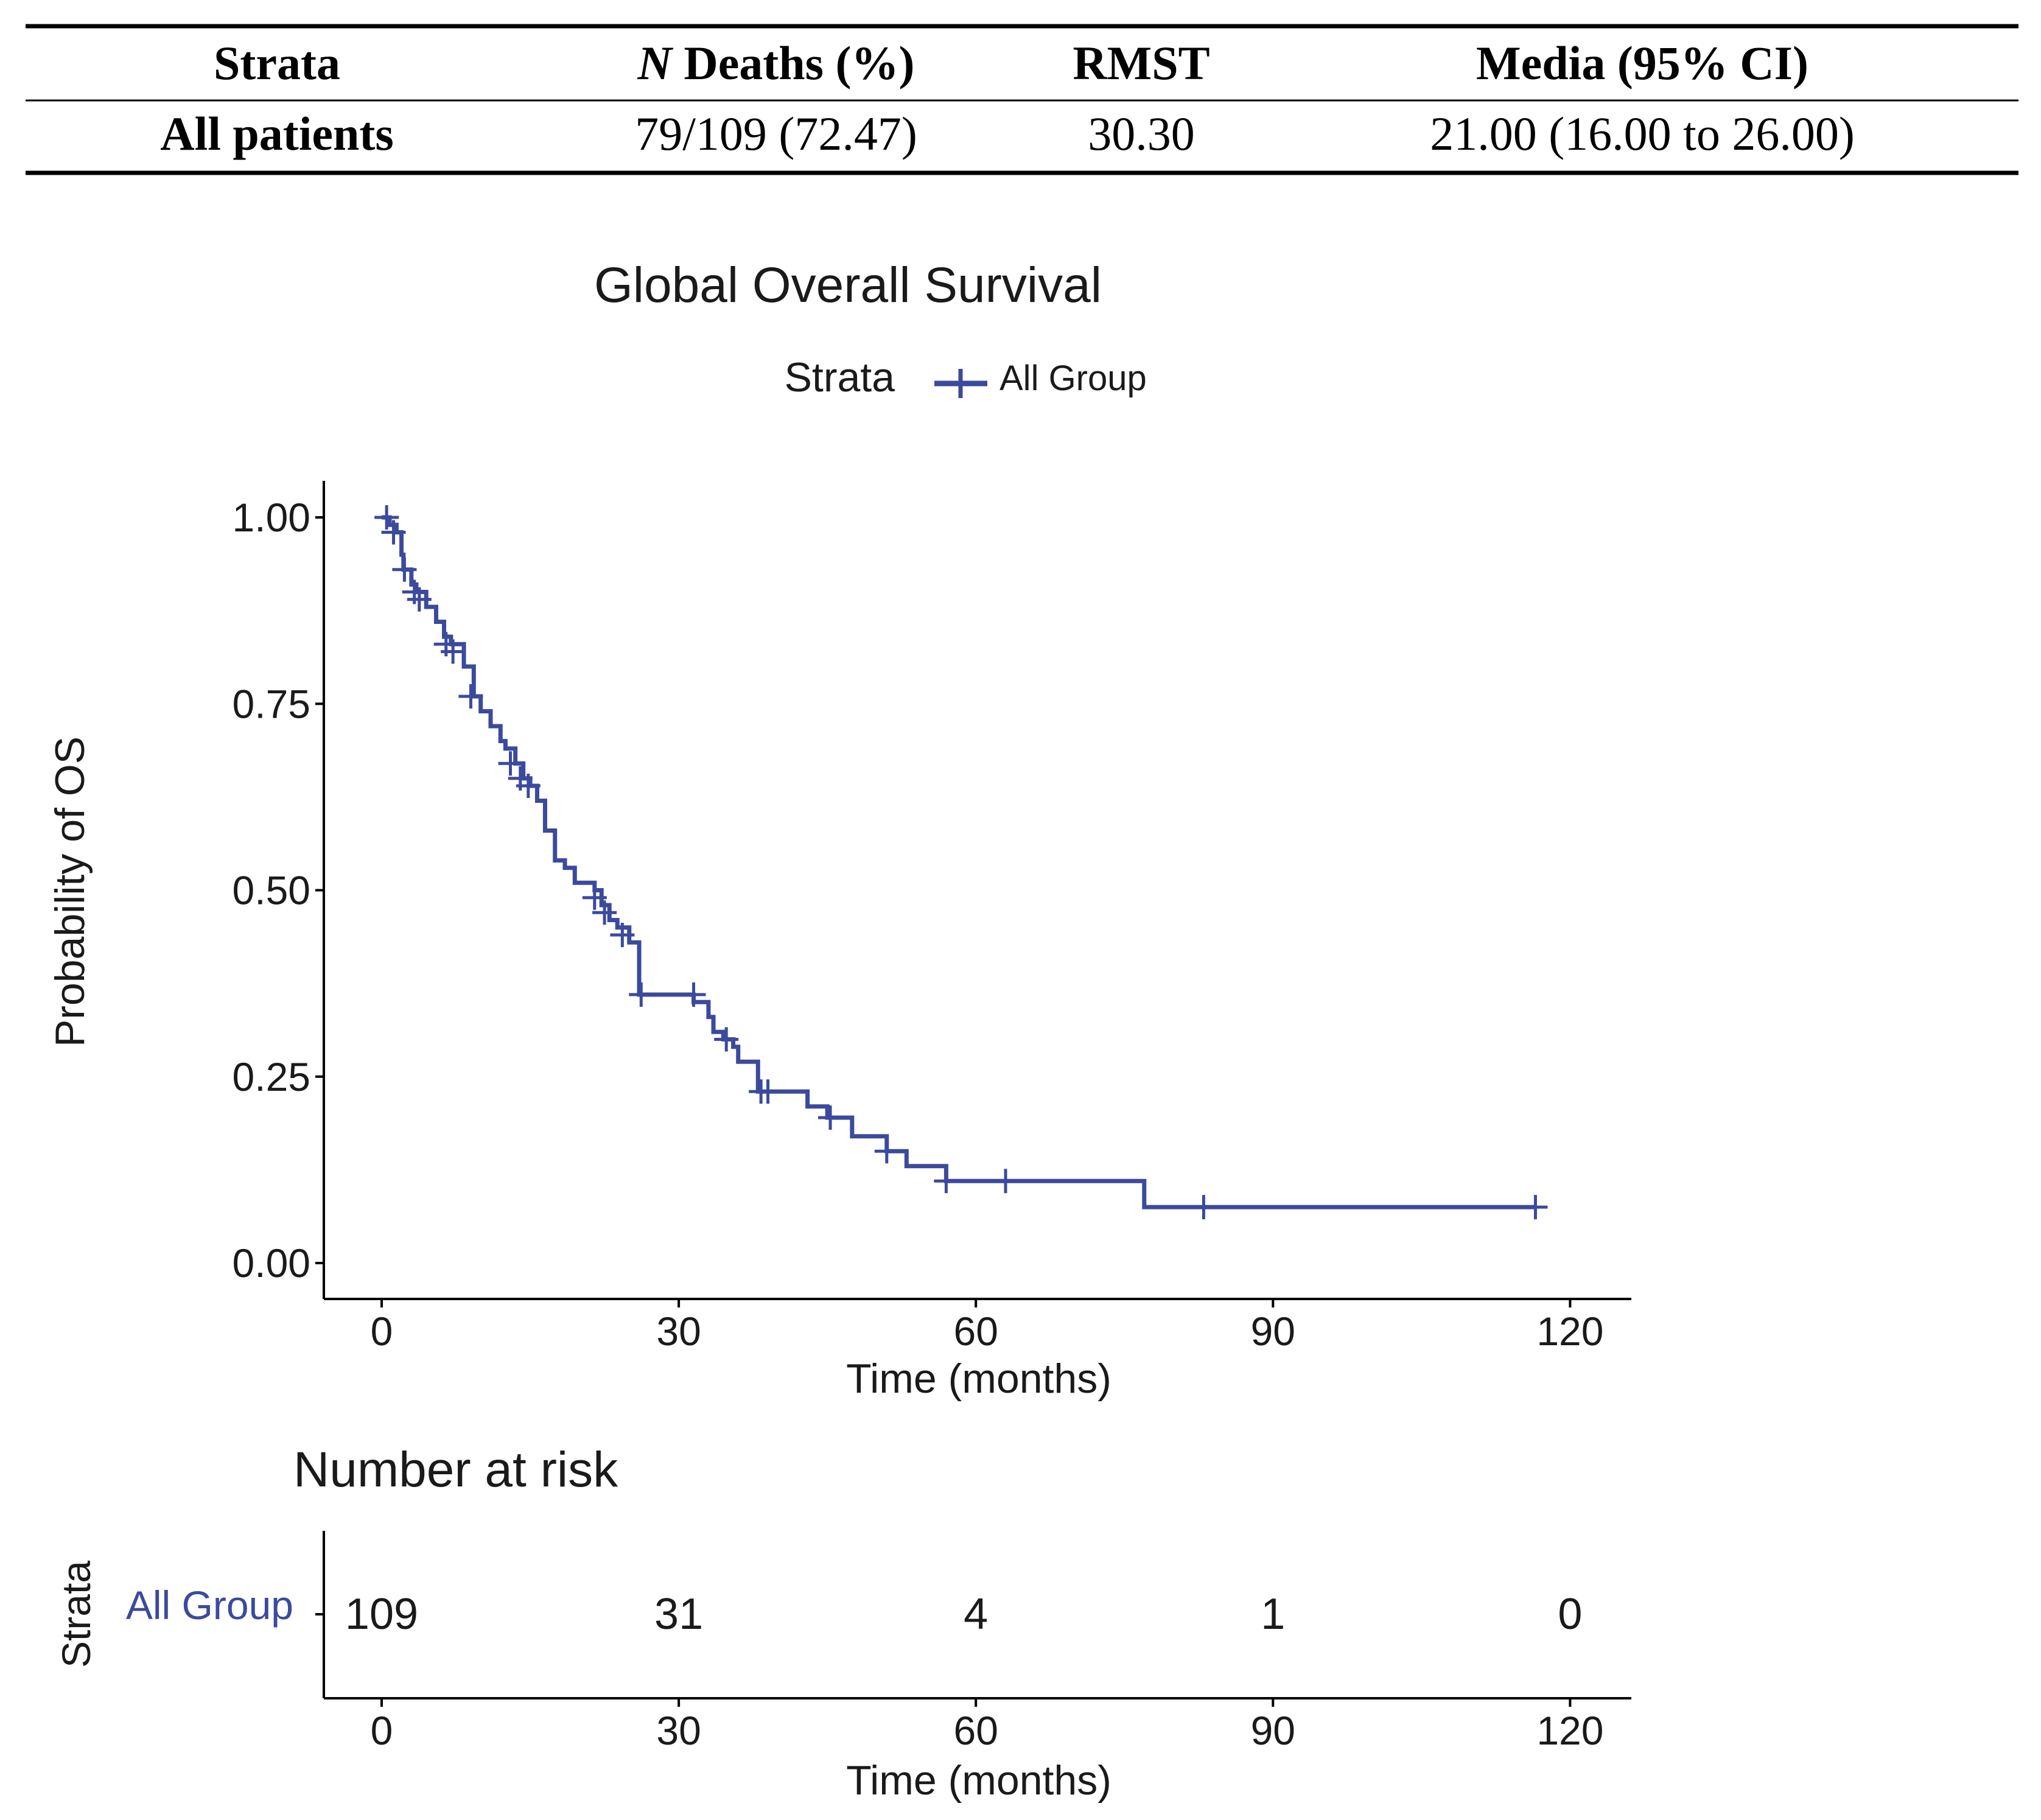 This screenshot has width=2041, height=1820. What do you see at coordinates (382, 1332) in the screenshot?
I see `x-tick-label: 0` at bounding box center [382, 1332].